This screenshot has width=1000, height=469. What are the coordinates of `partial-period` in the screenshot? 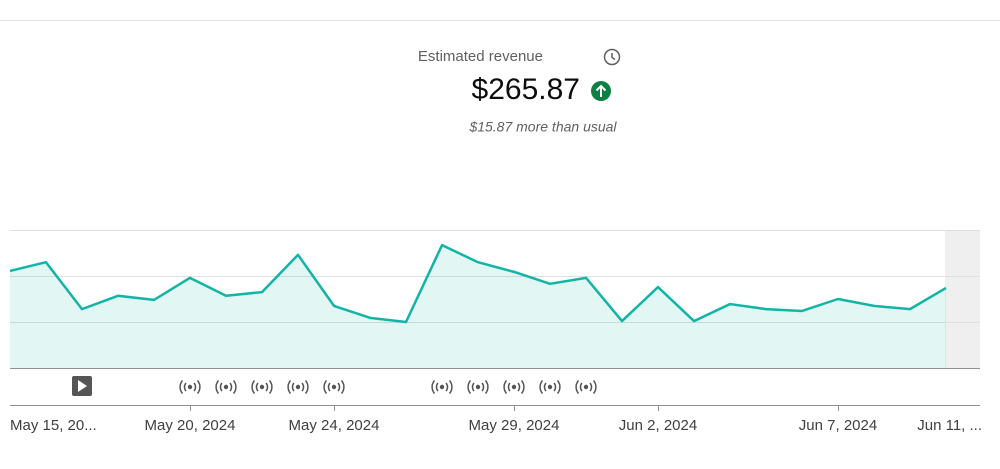 It's located at (962, 299).